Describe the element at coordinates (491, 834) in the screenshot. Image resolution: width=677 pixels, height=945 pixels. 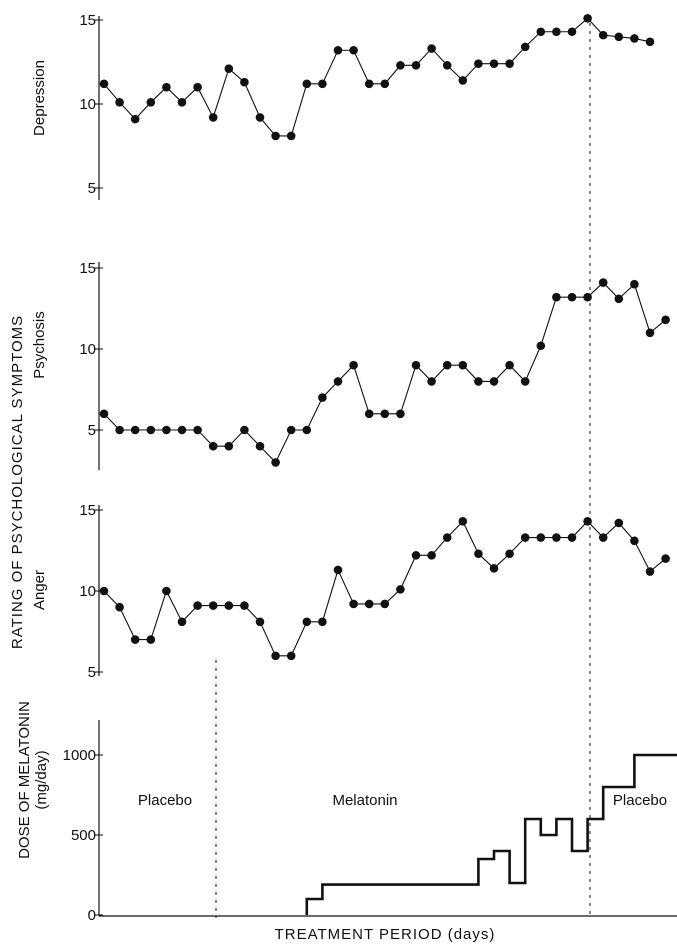
I see `dose-step-line` at that location.